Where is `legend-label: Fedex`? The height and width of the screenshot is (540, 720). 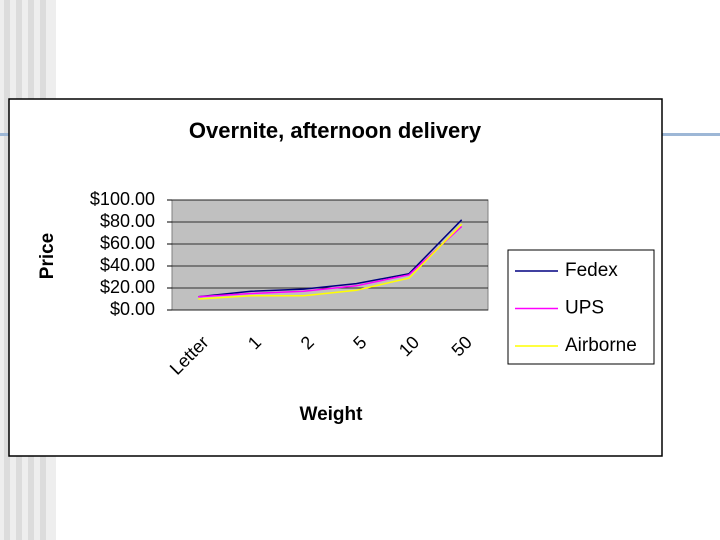
legend-label: Fedex is located at coordinates (591, 270).